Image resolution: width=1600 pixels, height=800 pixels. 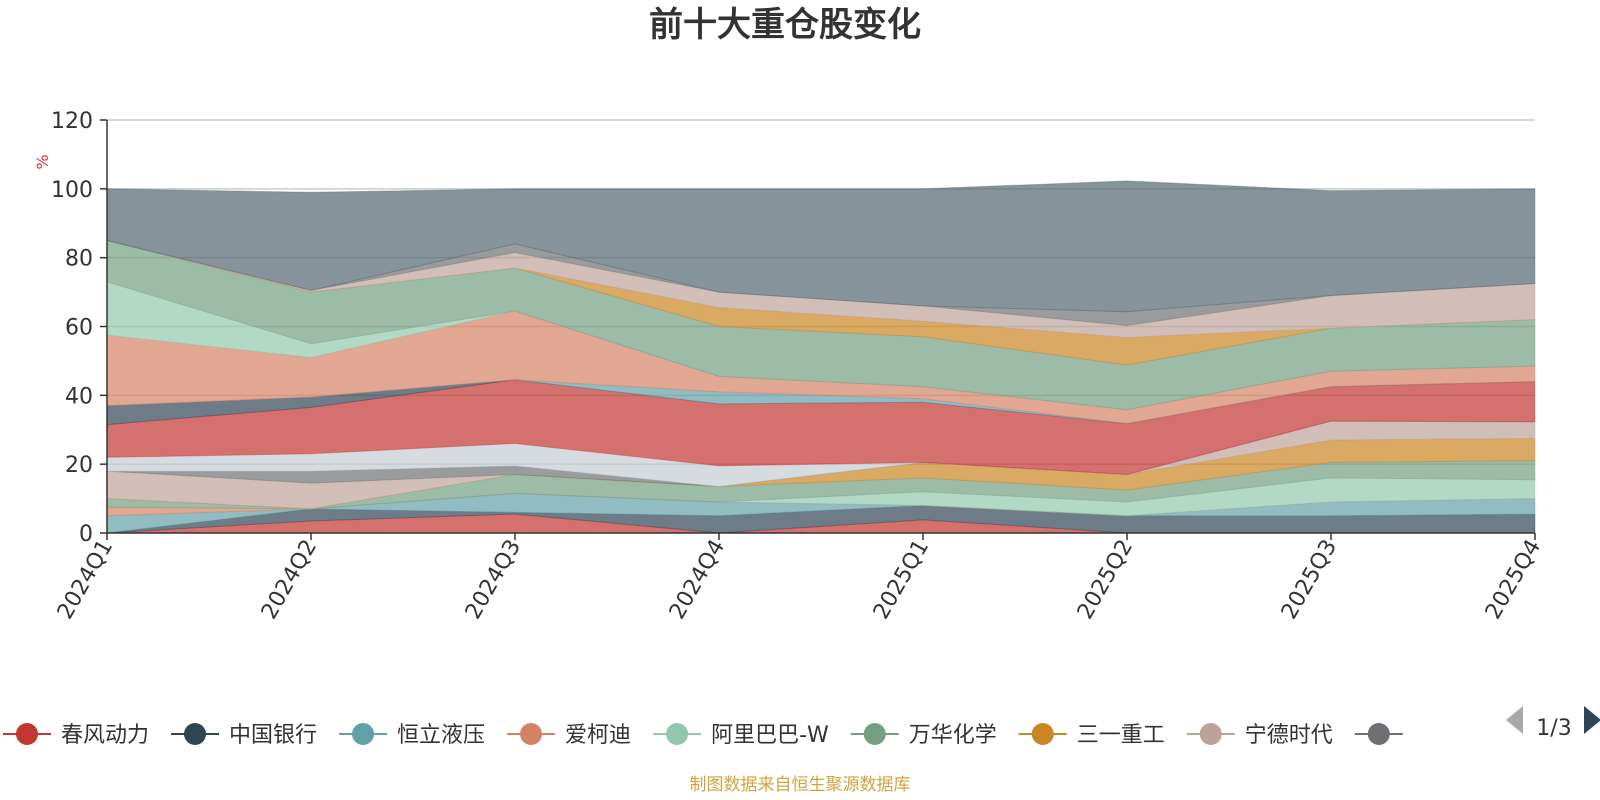 What do you see at coordinates (1513, 580) in the screenshot?
I see `x-tick-label: 2025Q4` at bounding box center [1513, 580].